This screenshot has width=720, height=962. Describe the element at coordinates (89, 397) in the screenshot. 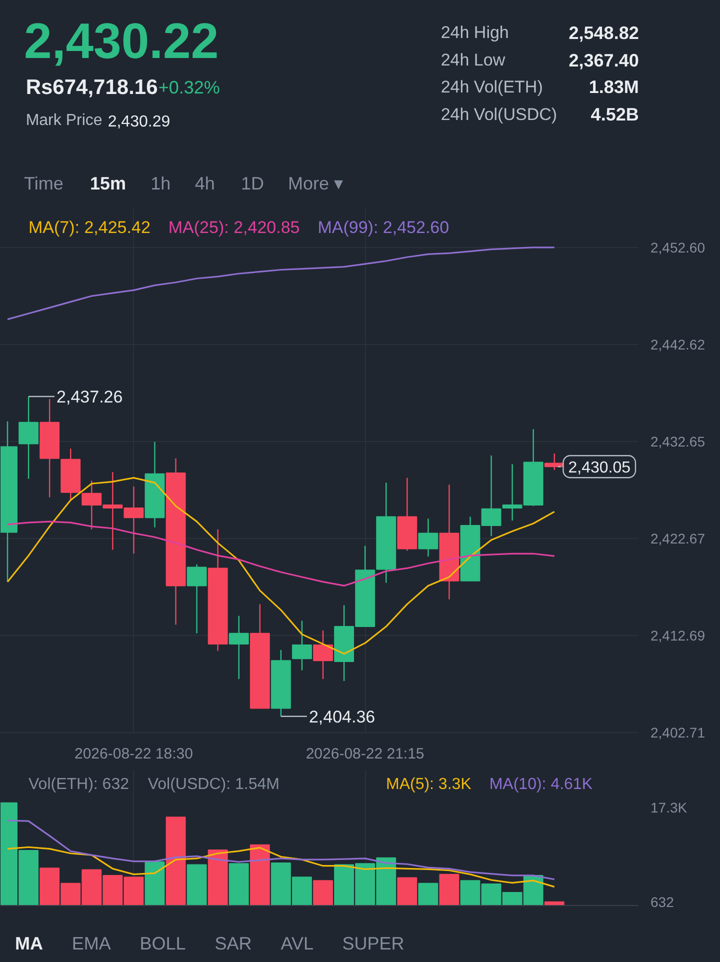

I see `annotation: 2,437.26` at that location.